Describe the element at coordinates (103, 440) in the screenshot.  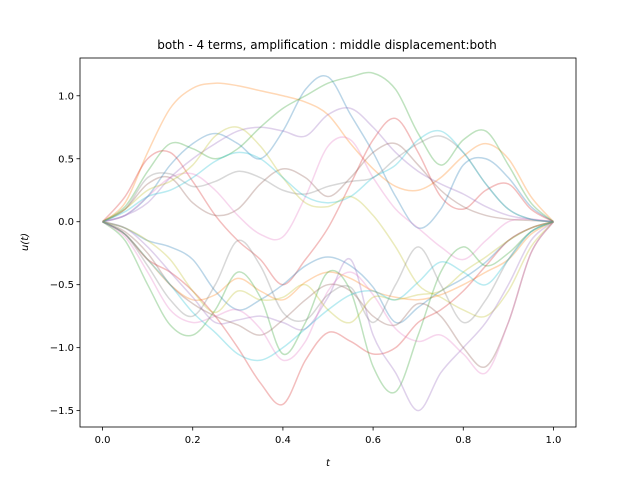
I see `x-tick-label: 0.0` at that location.